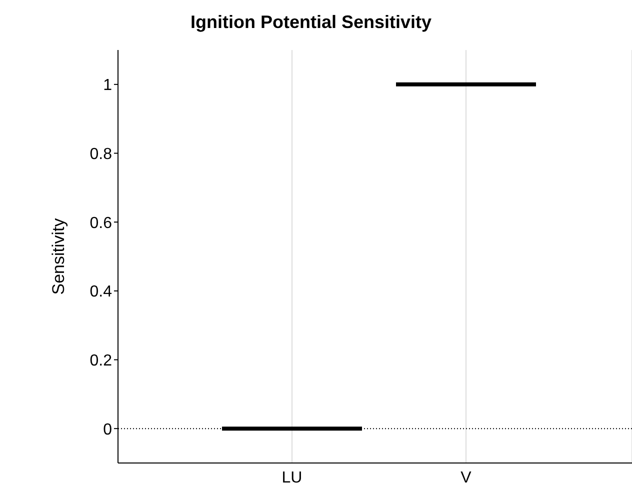  Describe the element at coordinates (58, 256) in the screenshot. I see `y-axis-title: Sensitivity` at that location.